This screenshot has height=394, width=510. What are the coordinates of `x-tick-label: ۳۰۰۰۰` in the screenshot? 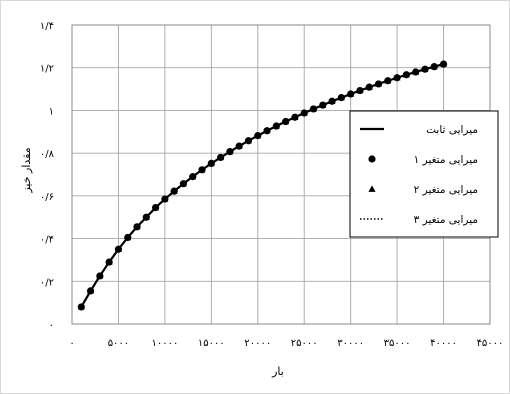 It's located at (350, 343).